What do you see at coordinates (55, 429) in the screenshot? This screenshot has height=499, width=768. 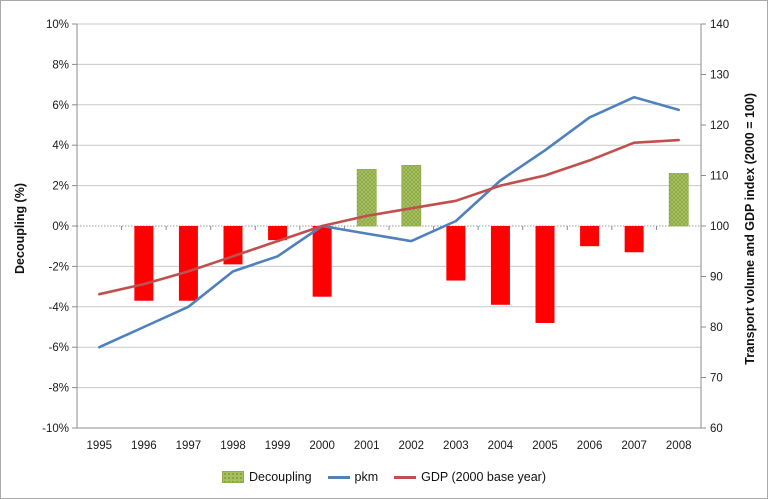 I see `left-axis-tick-label: -10%` at bounding box center [55, 429].